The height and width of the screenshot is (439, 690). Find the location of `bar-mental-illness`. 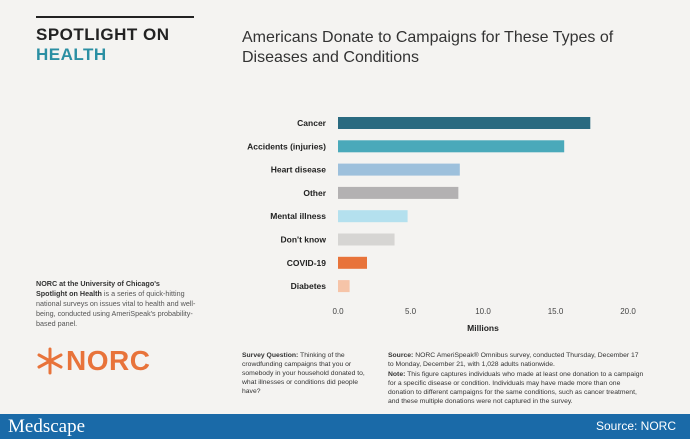

bar-mental-illness is located at coordinates (373, 216).